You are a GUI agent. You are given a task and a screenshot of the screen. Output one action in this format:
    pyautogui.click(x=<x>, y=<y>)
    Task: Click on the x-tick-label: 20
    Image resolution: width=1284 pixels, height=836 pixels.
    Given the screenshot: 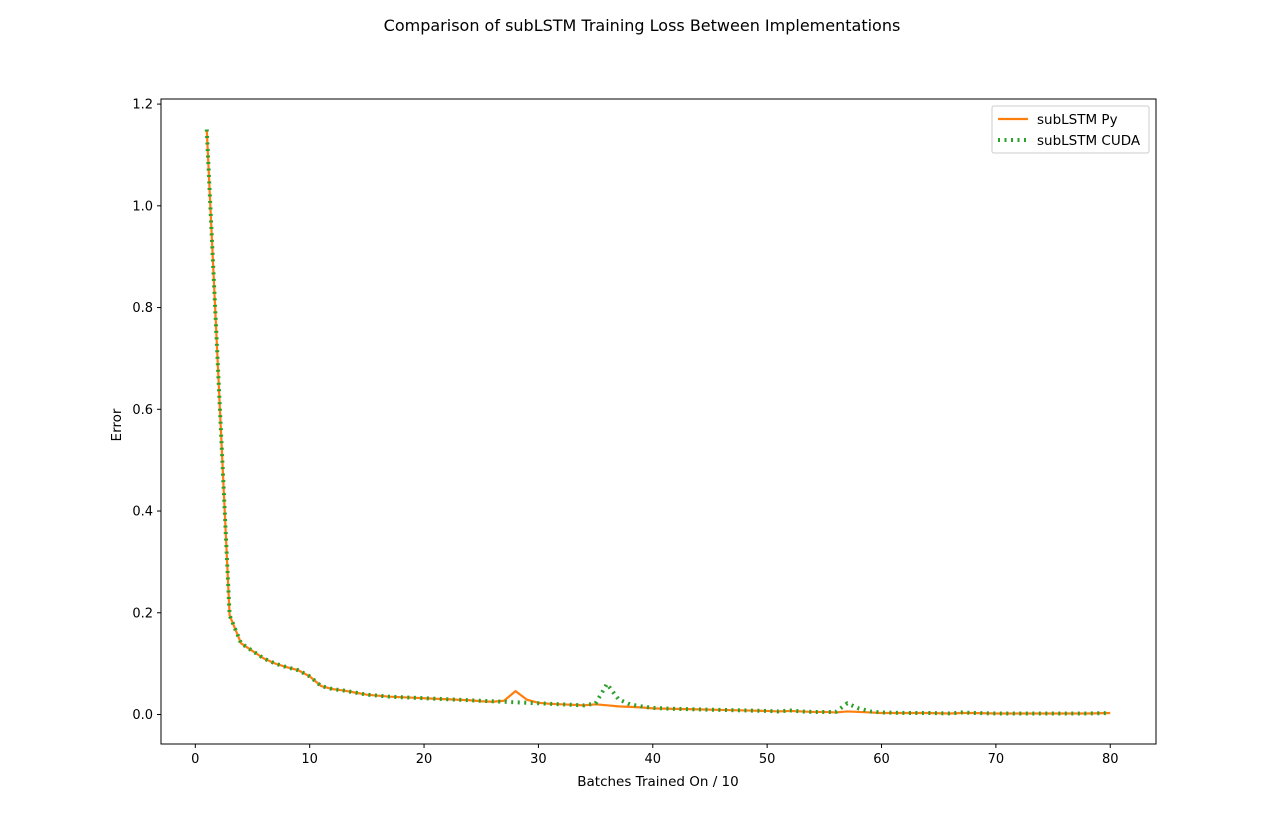 What is the action you would take?
    pyautogui.click(x=424, y=759)
    